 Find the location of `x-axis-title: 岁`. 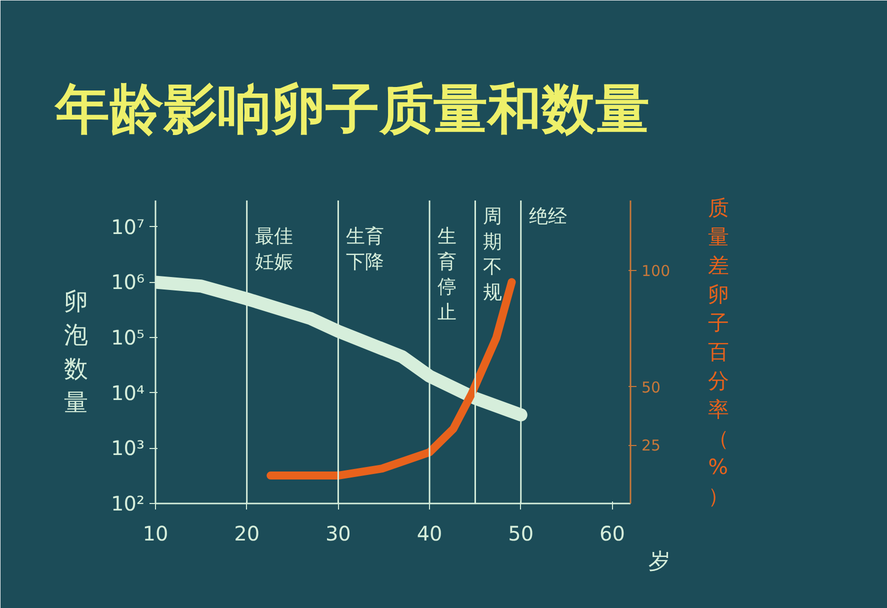

x-axis-title: 岁 is located at coordinates (659, 562).